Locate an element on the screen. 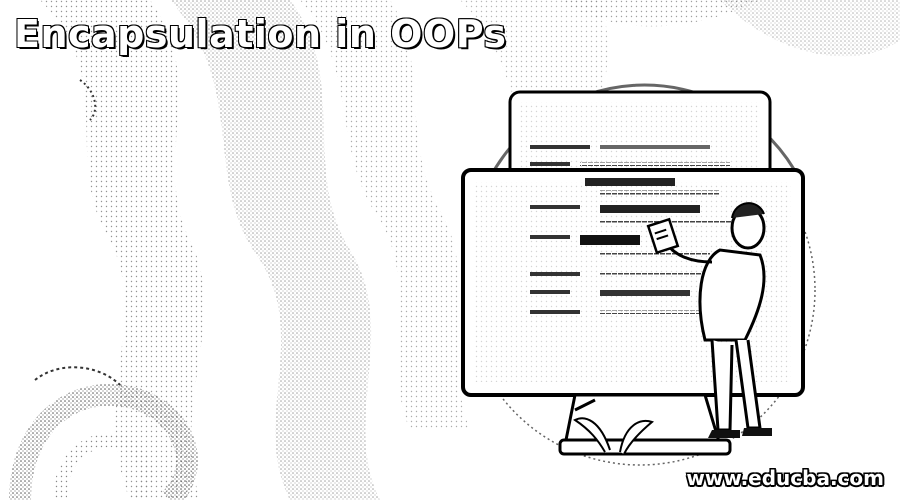 This screenshot has width=900, height=500. person-illustration is located at coordinates (709, 320).